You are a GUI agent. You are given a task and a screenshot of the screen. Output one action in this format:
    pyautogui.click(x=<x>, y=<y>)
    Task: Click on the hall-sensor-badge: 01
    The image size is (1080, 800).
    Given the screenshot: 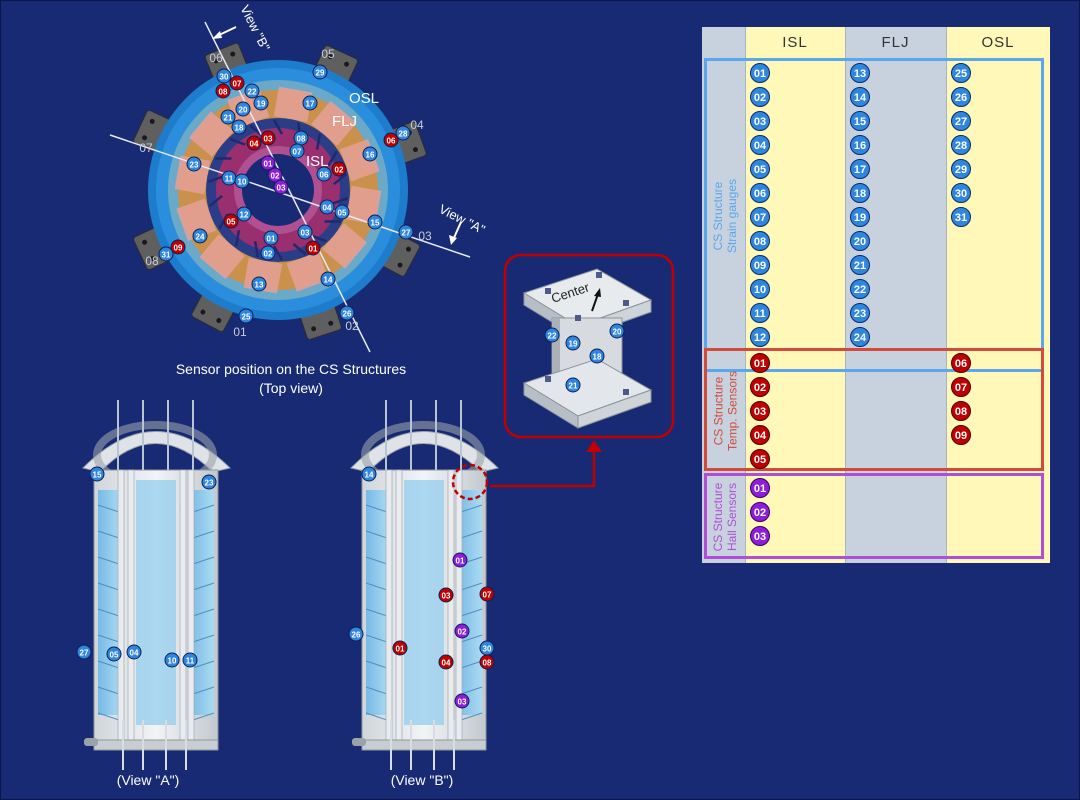 What is the action you would take?
    pyautogui.click(x=268, y=163)
    